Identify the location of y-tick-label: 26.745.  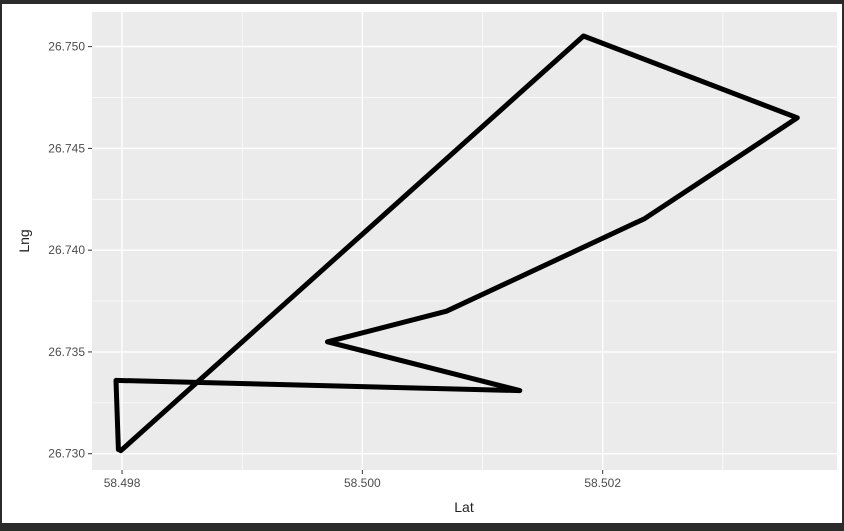
(66, 148).